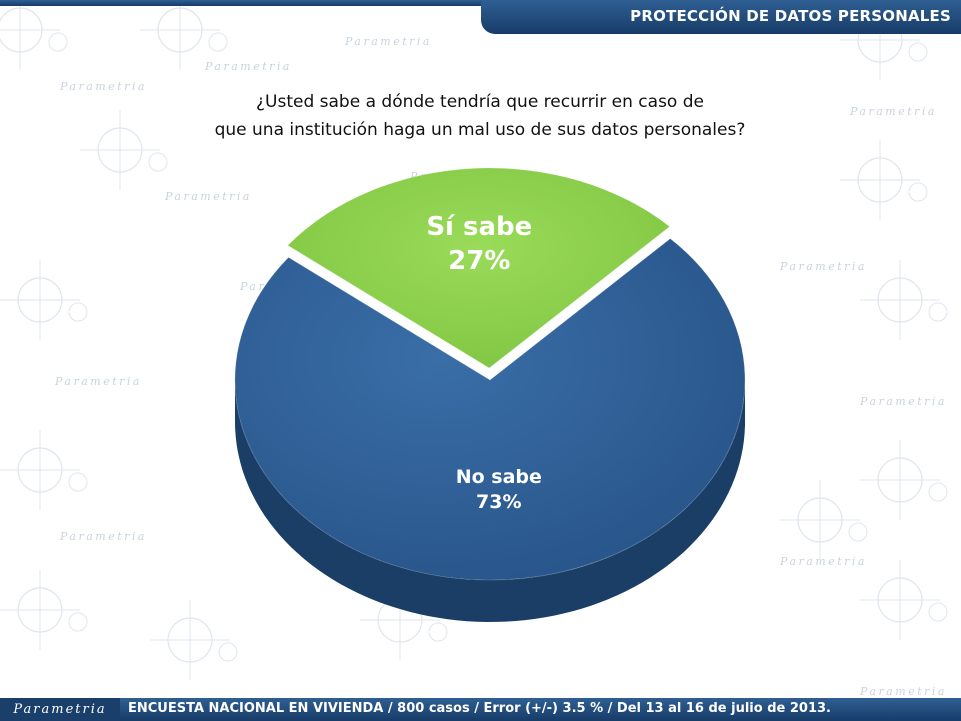 The image size is (961, 721). I want to click on header-tab: PROTECCIÓN DE DATOS PERSONALES, so click(721, 17).